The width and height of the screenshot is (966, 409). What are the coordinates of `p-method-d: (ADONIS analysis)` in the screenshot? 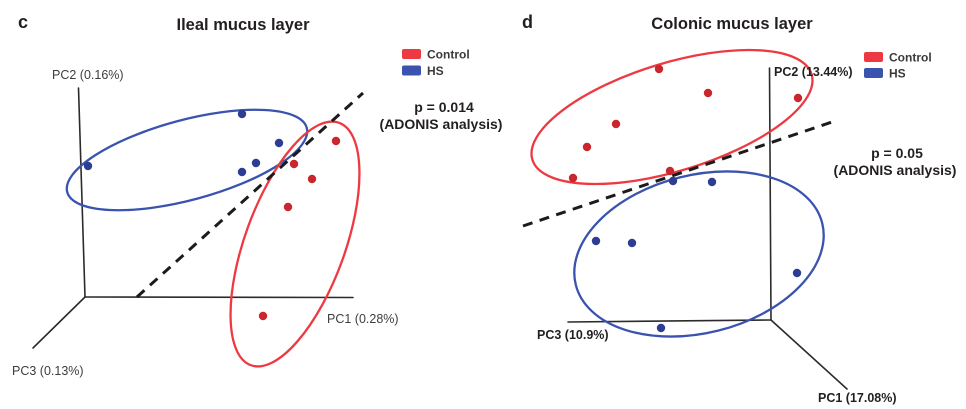 It's located at (895, 170).